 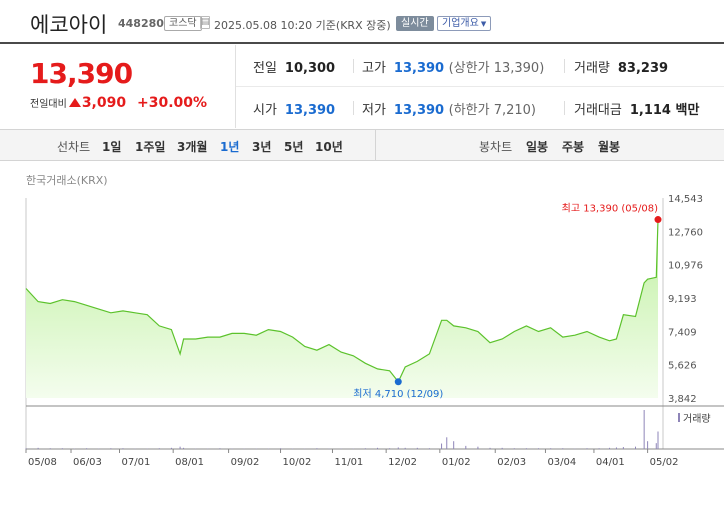 I want to click on x-tick-label: 02/03, so click(x=511, y=462).